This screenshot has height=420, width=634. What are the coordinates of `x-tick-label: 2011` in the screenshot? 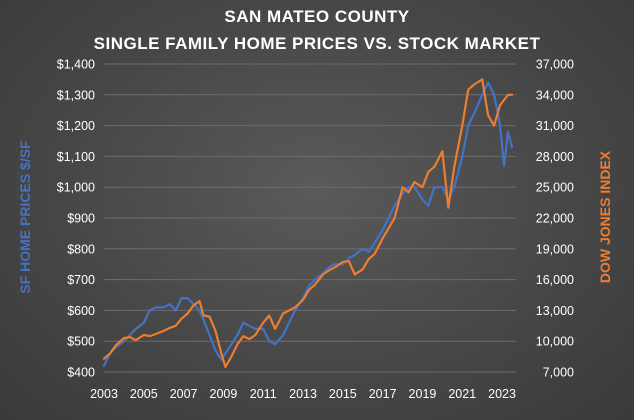 It's located at (263, 394).